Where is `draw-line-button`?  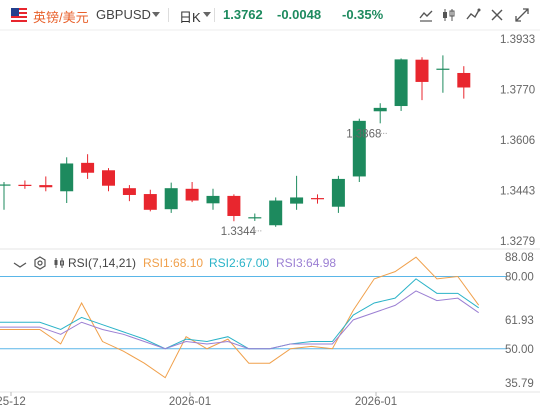
draw-line-button is located at coordinates (426, 15).